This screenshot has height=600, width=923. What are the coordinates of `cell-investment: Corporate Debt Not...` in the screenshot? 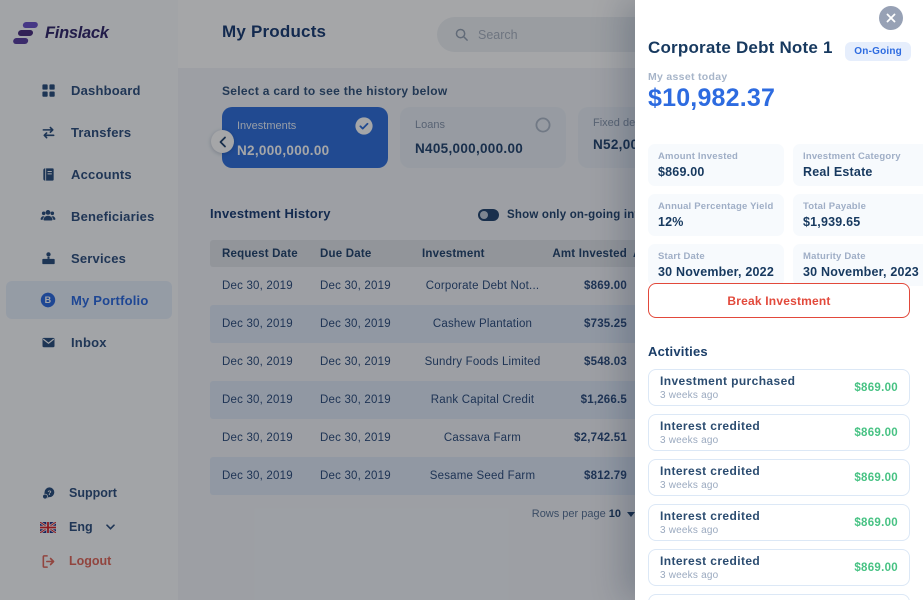 It's located at (482, 286).